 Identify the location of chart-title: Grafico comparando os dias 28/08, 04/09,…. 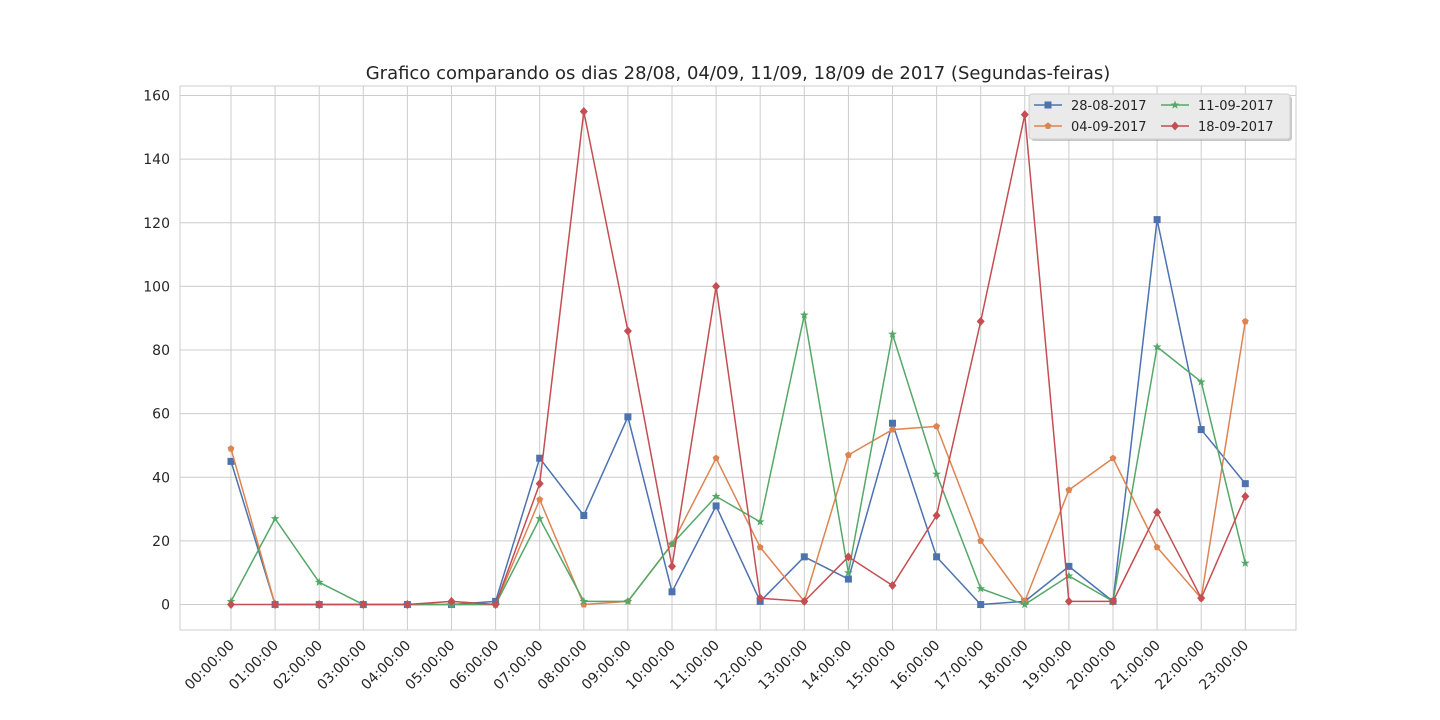
(738, 73).